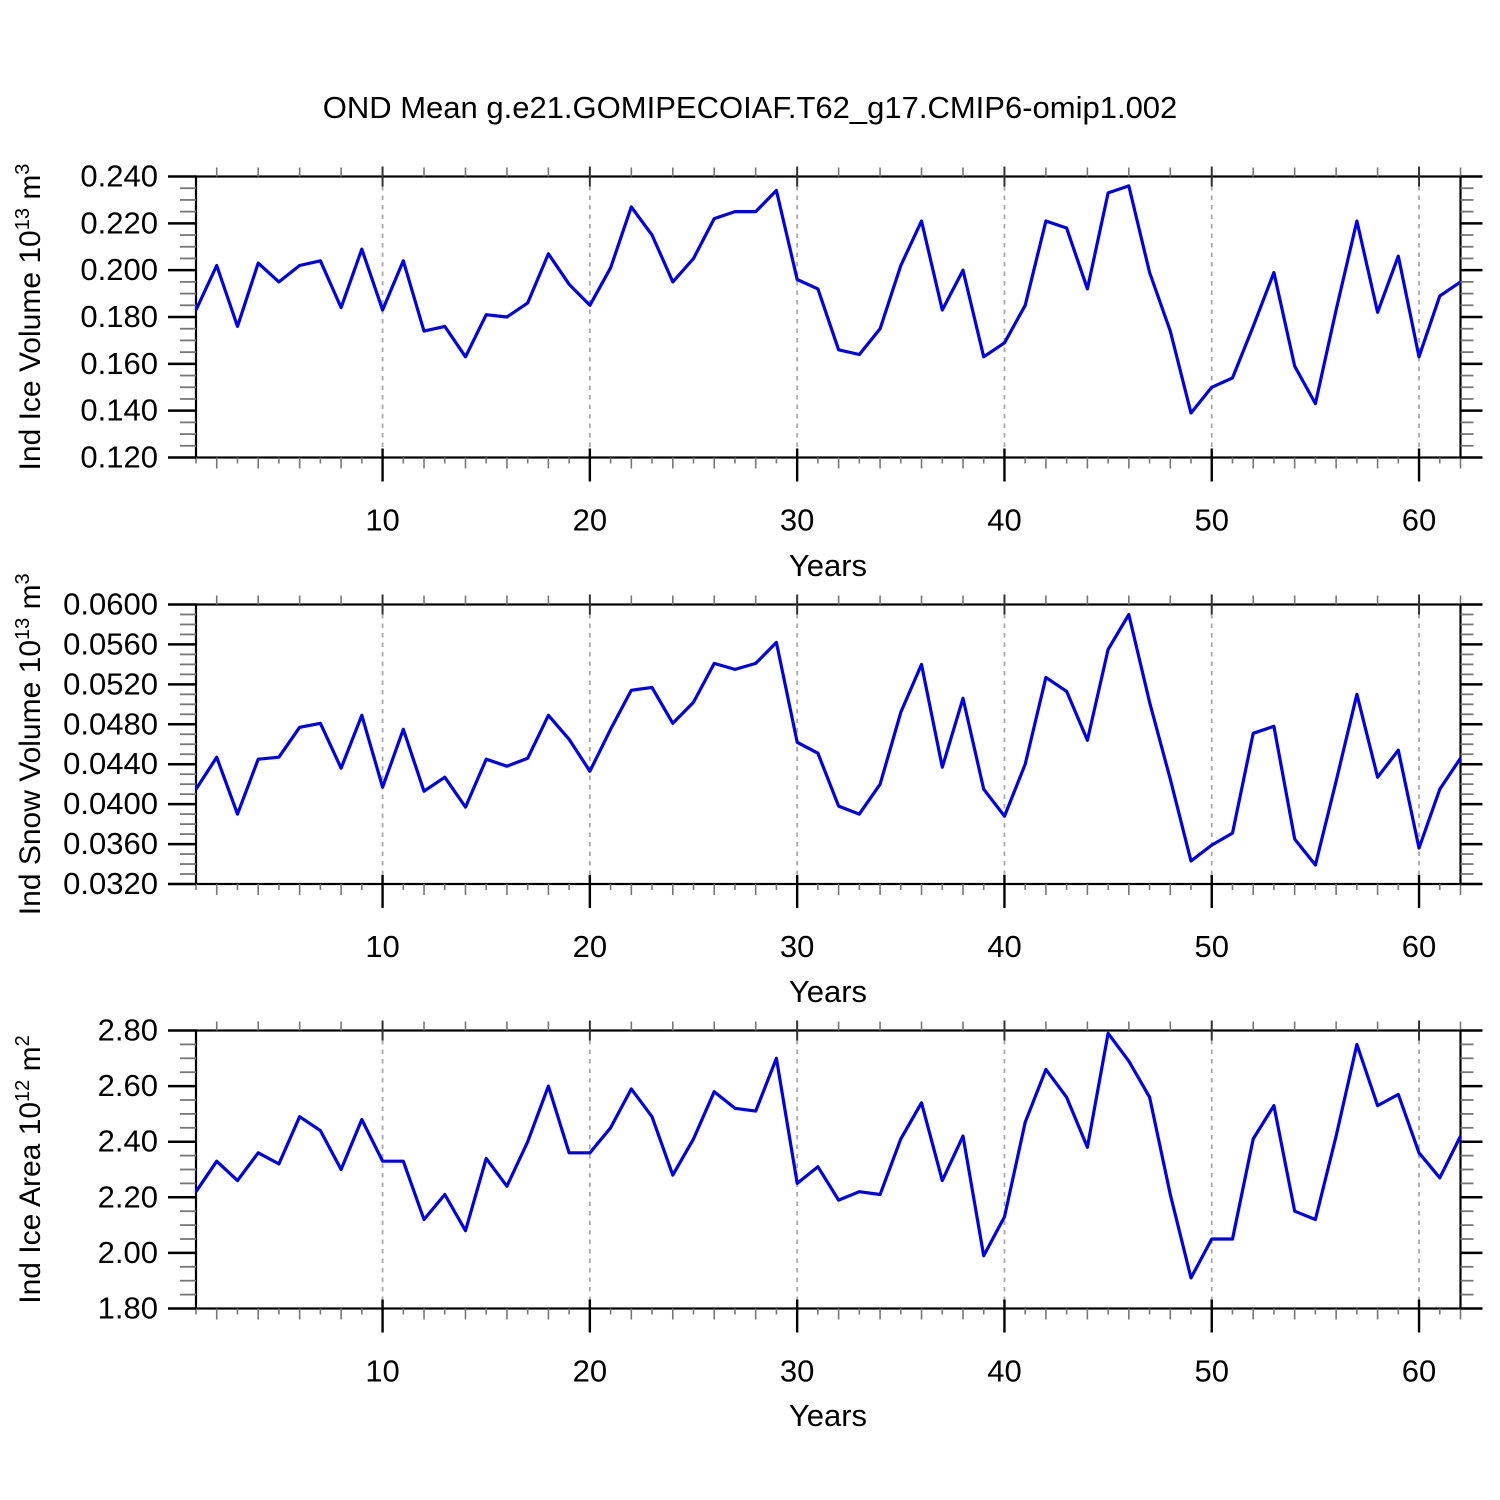 The image size is (1500, 1500). I want to click on y-tick-label: 1.80, so click(128, 1308).